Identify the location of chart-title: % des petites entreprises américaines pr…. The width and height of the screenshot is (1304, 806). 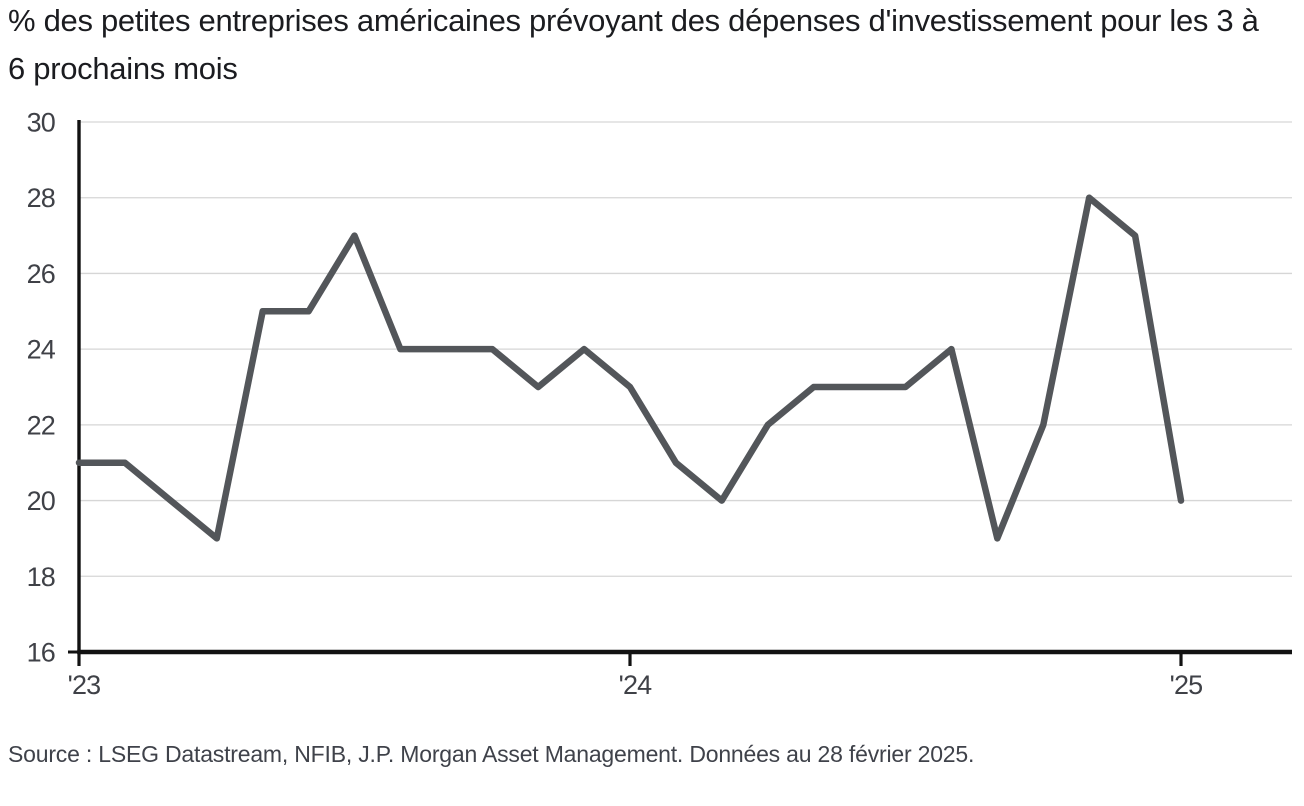
(633, 44).